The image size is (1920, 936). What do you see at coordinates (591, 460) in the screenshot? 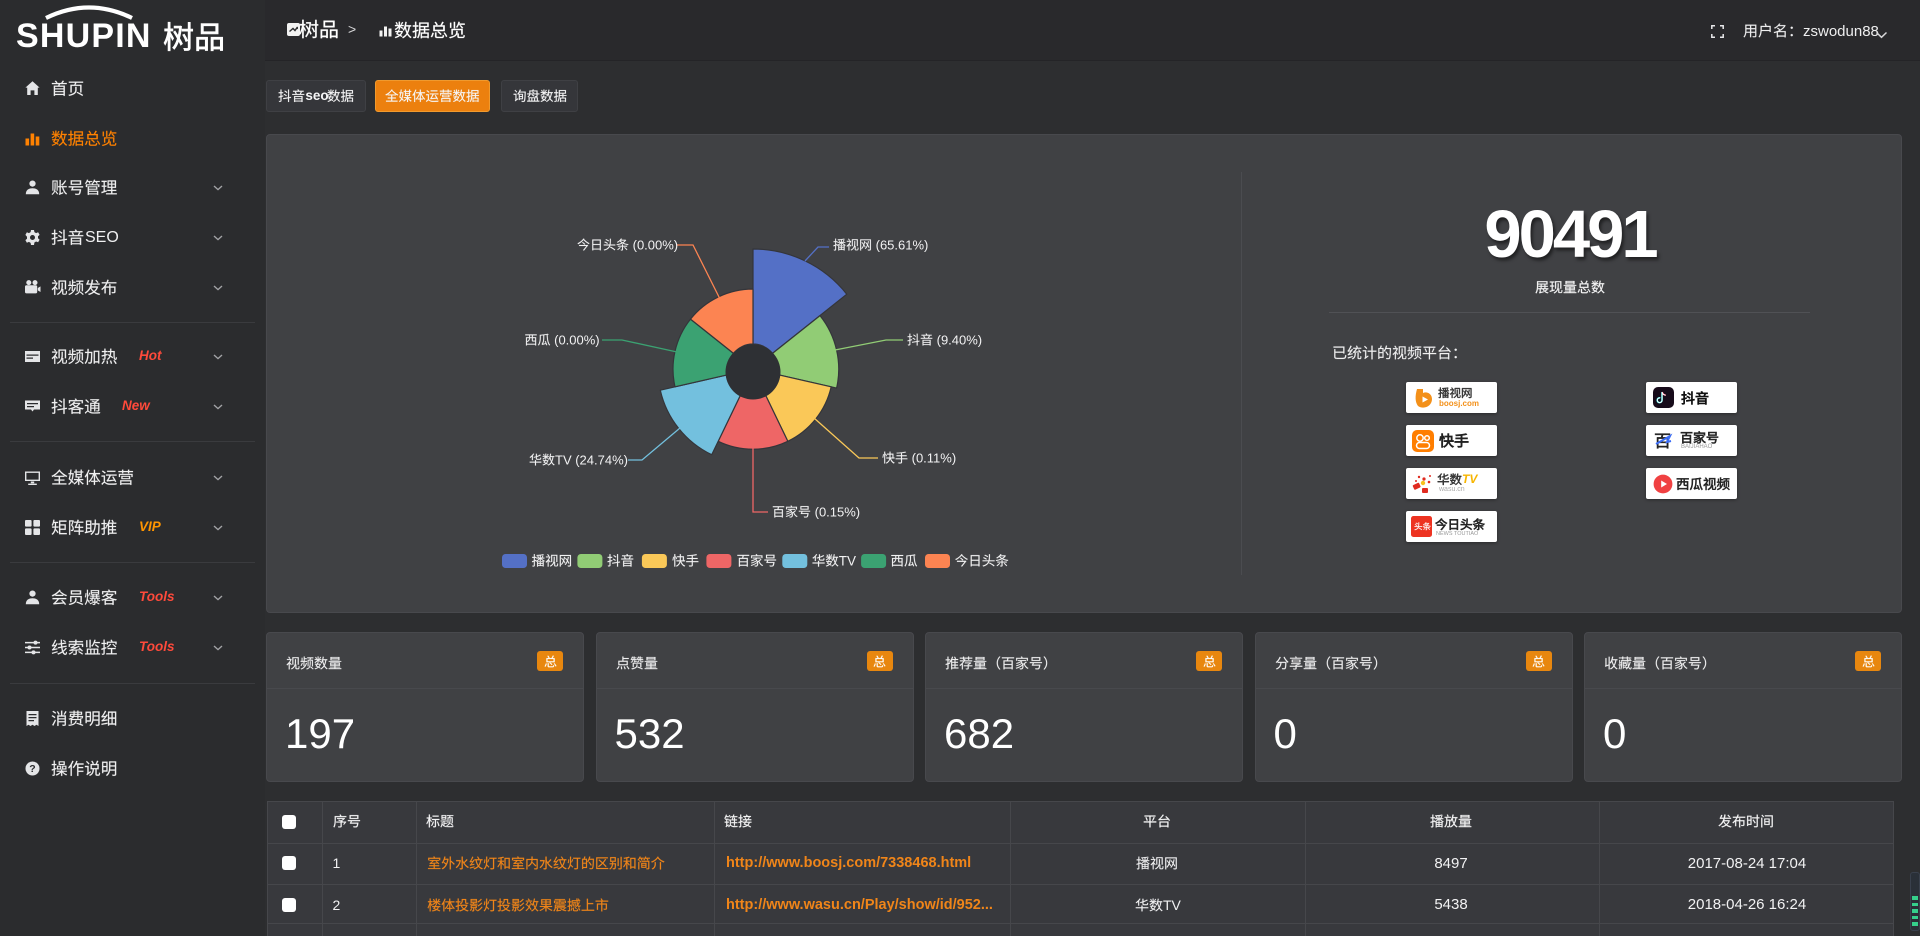
I see `svg-text: TV (24.74%)` at bounding box center [591, 460].